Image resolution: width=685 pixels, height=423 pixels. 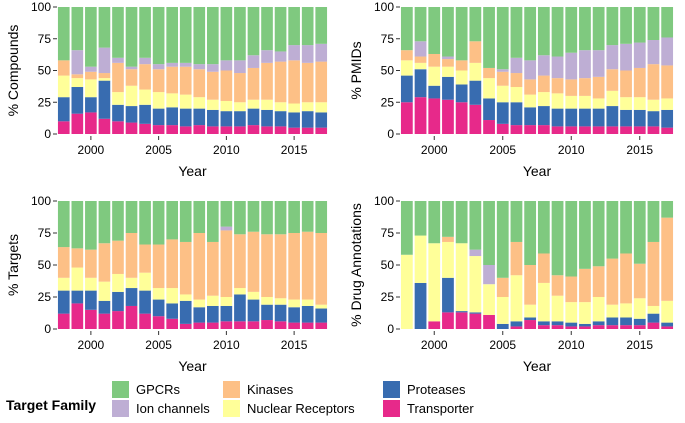 I want to click on bar-ion-channels-2009, so click(x=213, y=68).